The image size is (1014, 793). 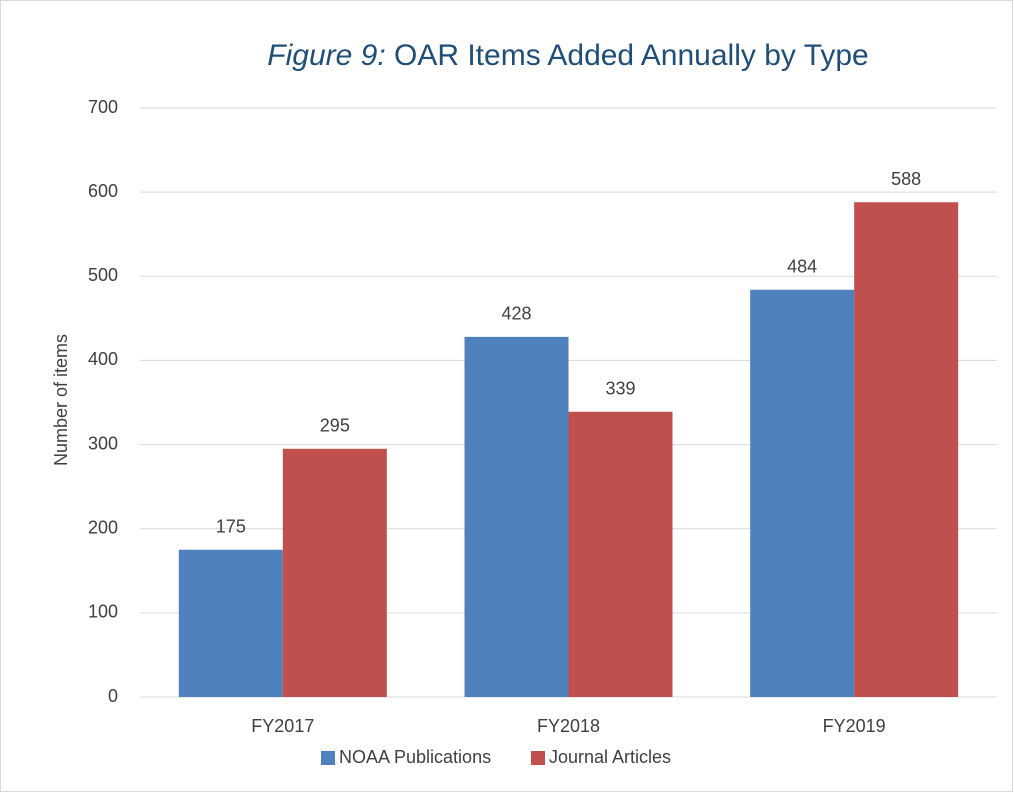 I want to click on x-tick-label: FY2017, so click(x=282, y=726).